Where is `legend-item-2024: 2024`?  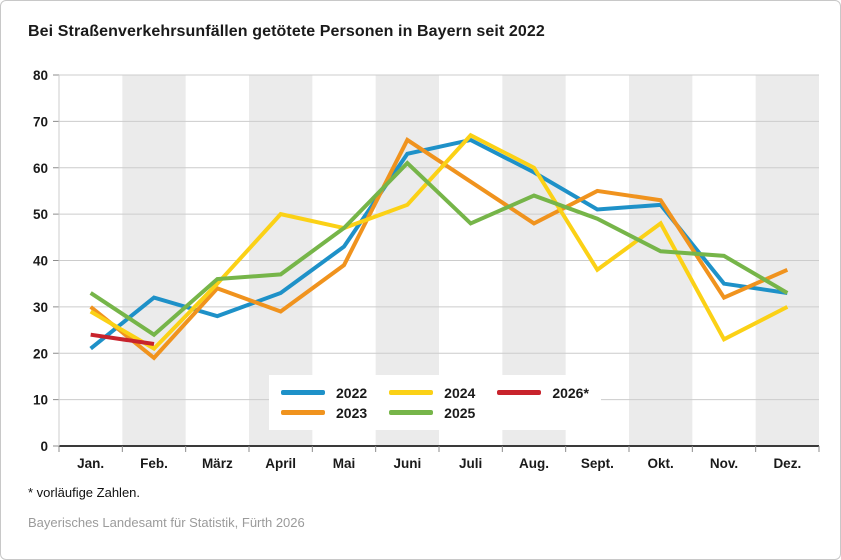 legend-item-2024: 2024 is located at coordinates (432, 393).